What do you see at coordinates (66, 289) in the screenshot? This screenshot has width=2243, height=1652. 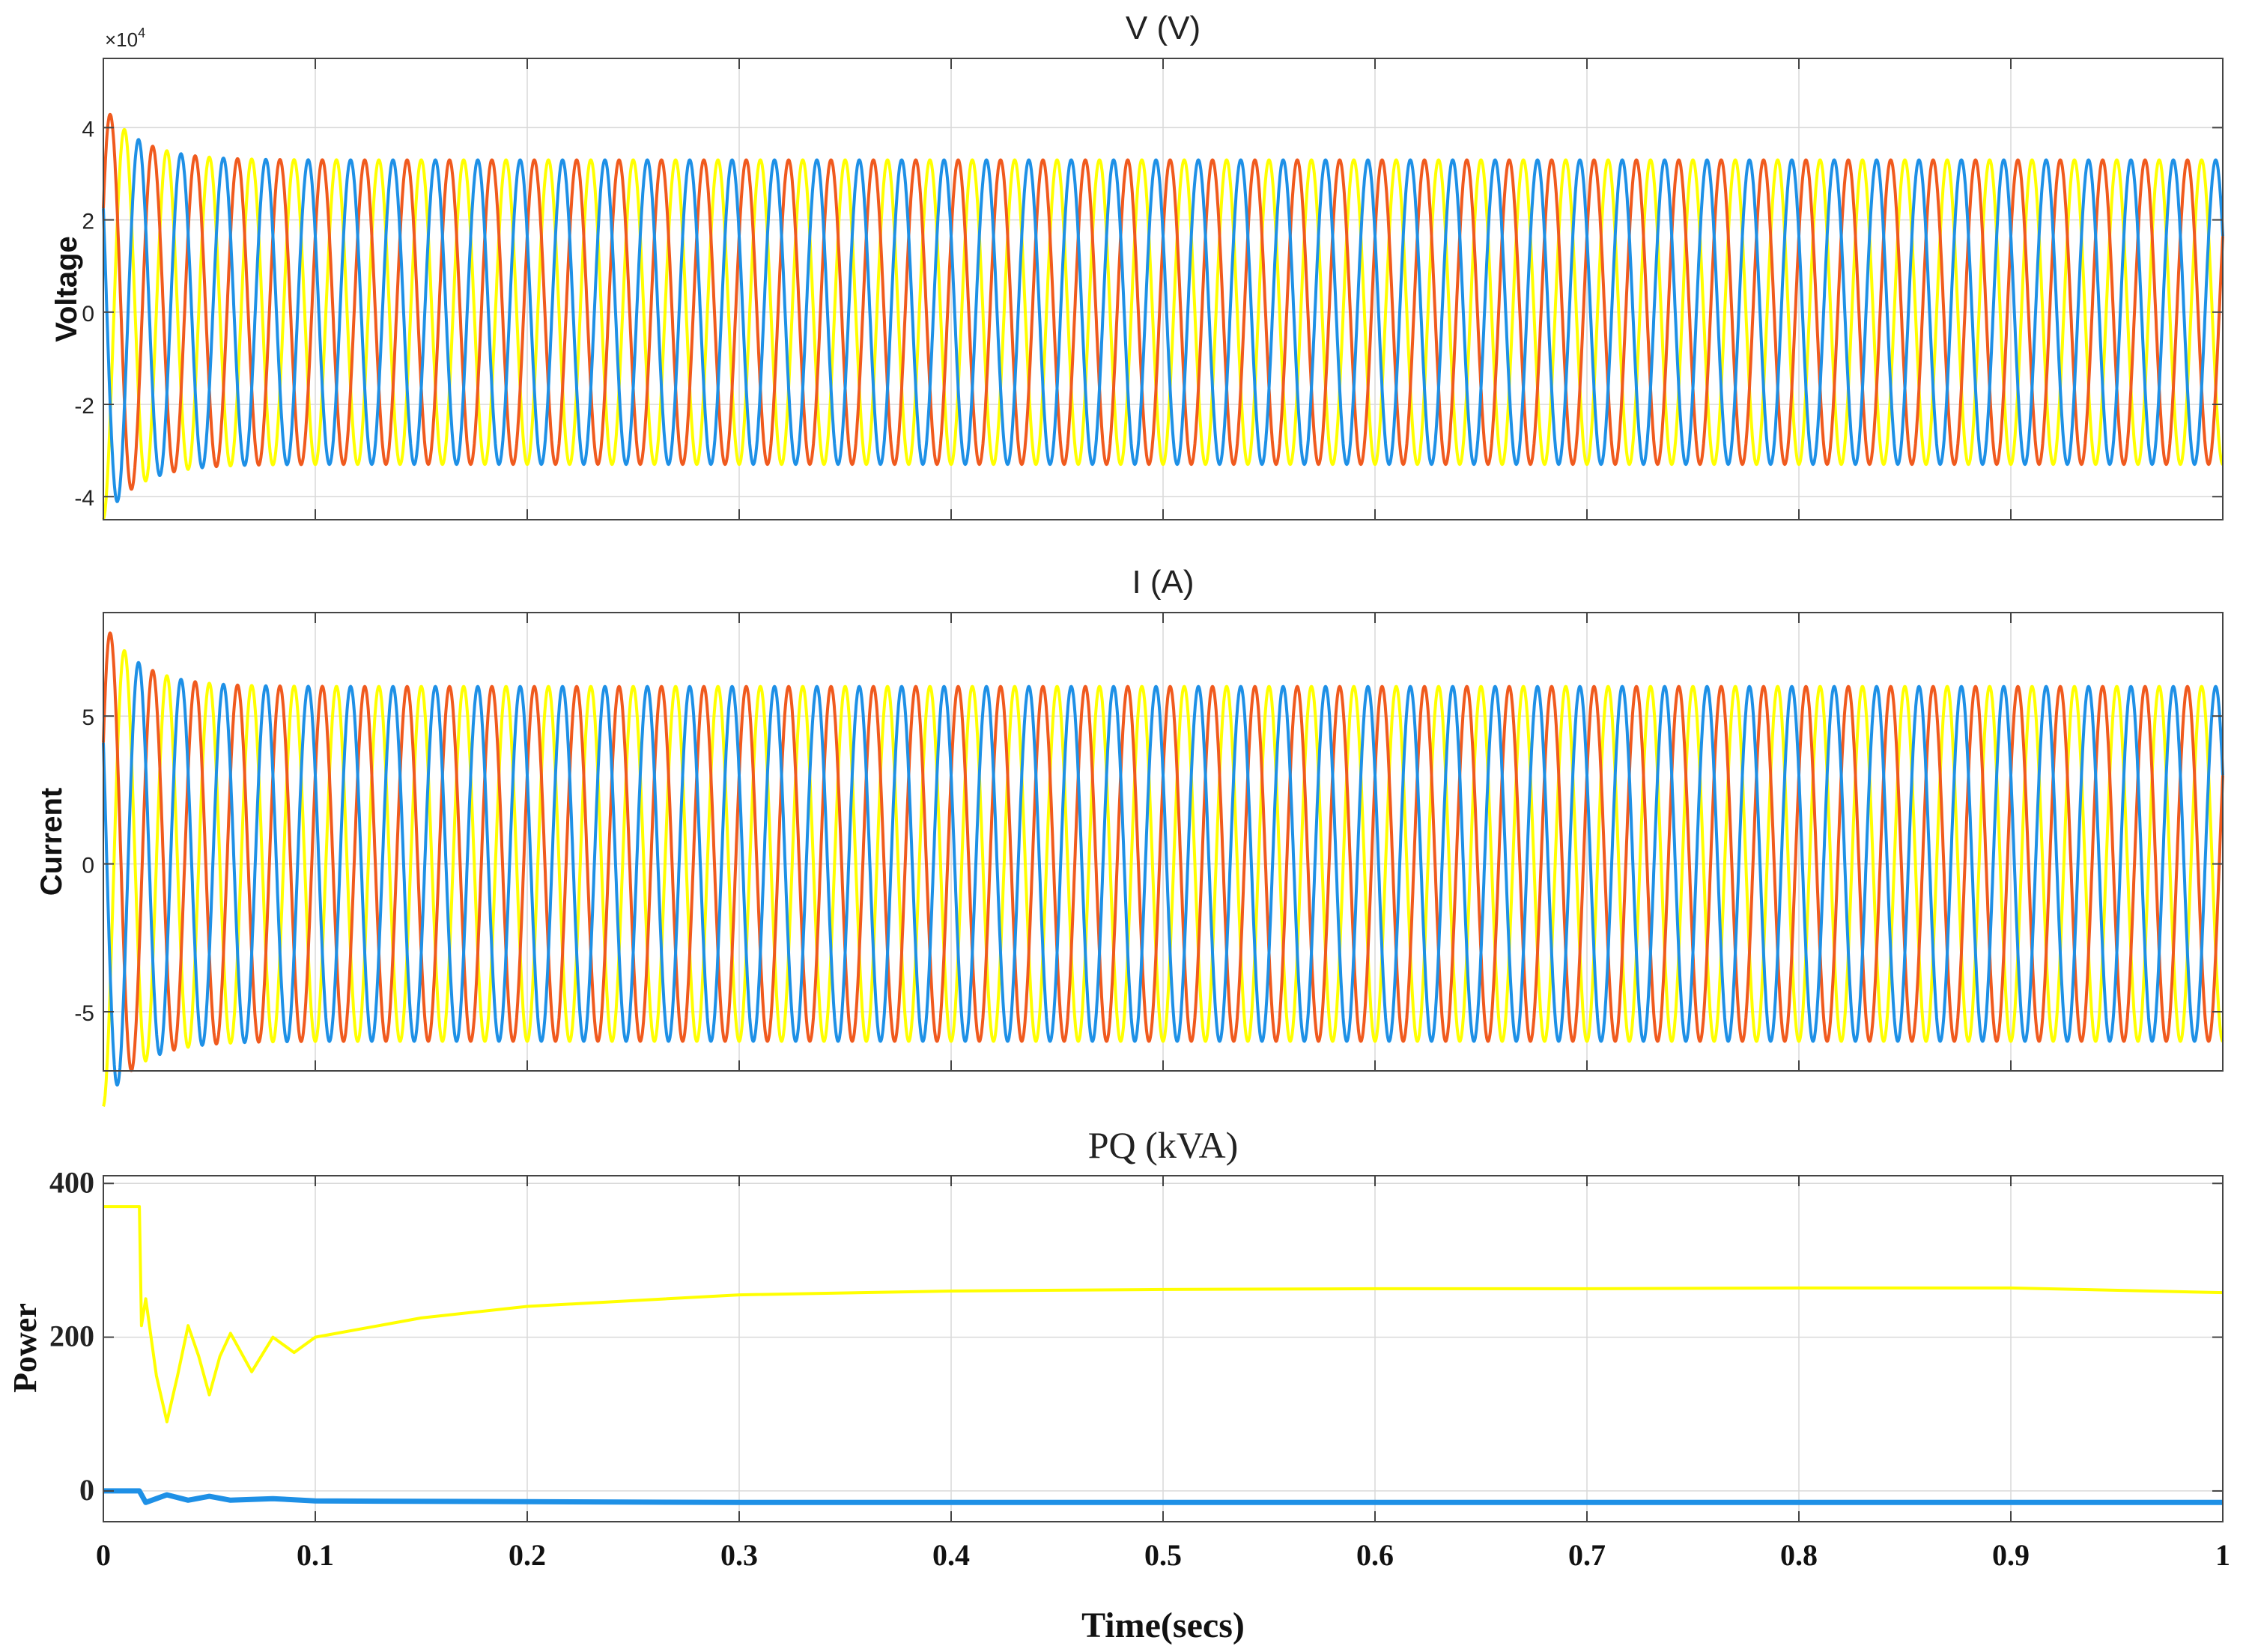 I see `voltage-y-axis-label: Voltage` at bounding box center [66, 289].